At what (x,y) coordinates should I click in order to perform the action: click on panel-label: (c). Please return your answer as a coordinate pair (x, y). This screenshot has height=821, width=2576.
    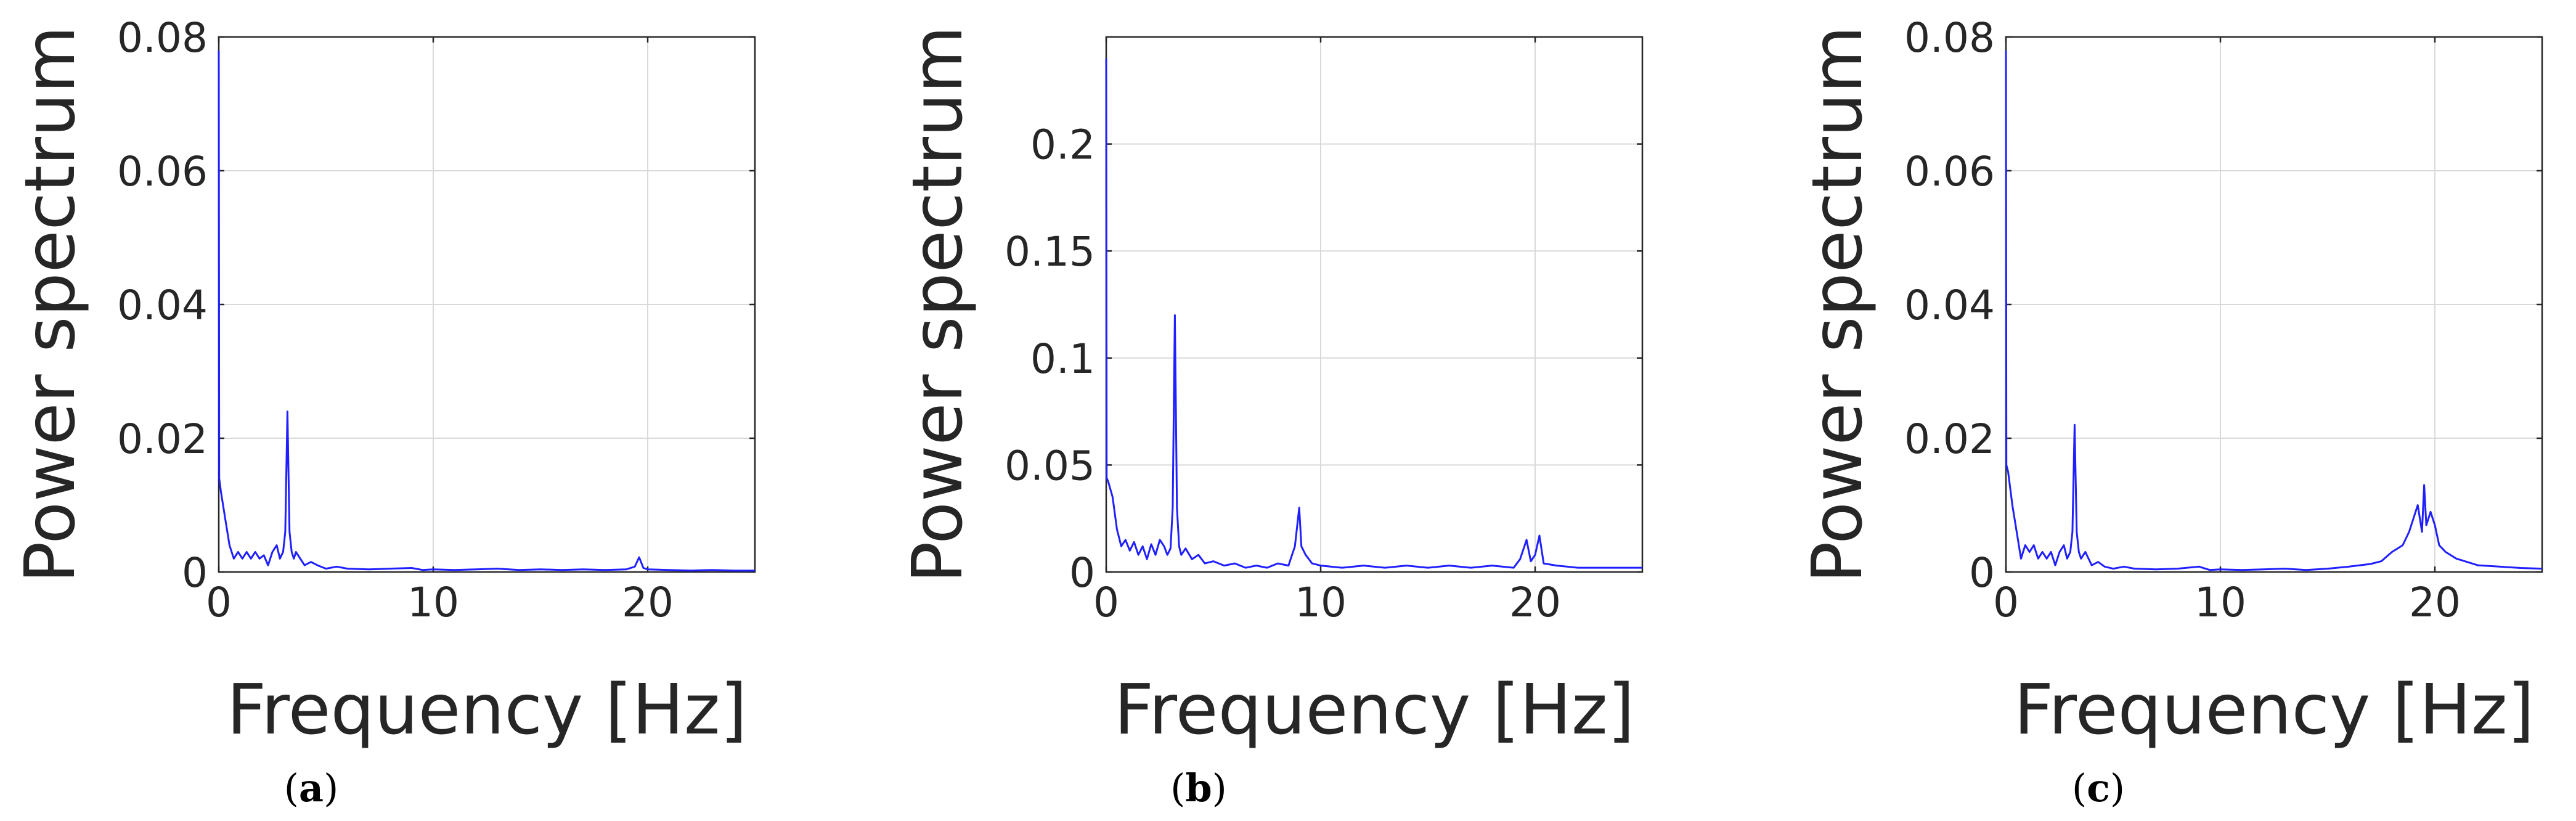
    Looking at the image, I should click on (2098, 788).